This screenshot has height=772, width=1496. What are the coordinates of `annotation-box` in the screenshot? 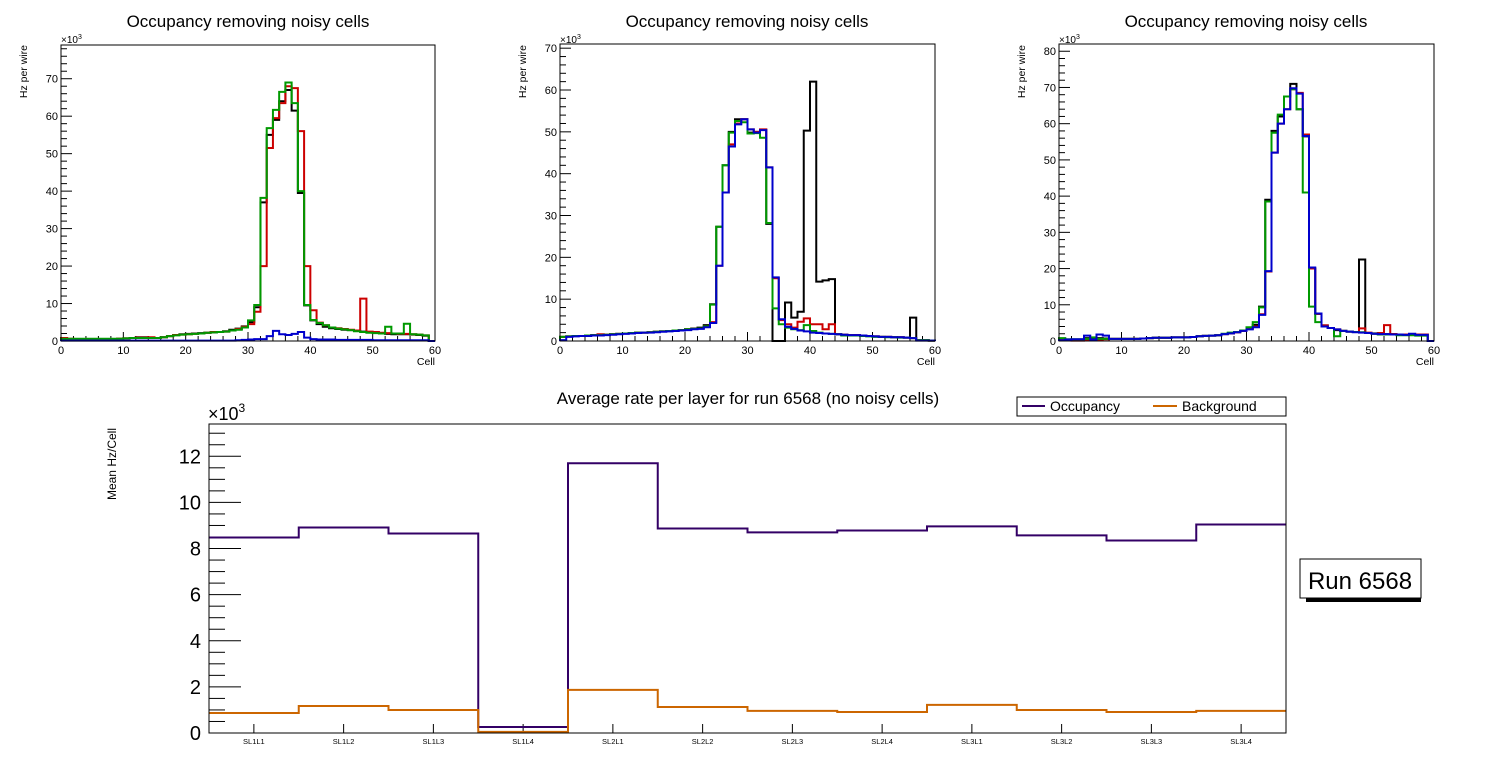 It's located at (1360, 578).